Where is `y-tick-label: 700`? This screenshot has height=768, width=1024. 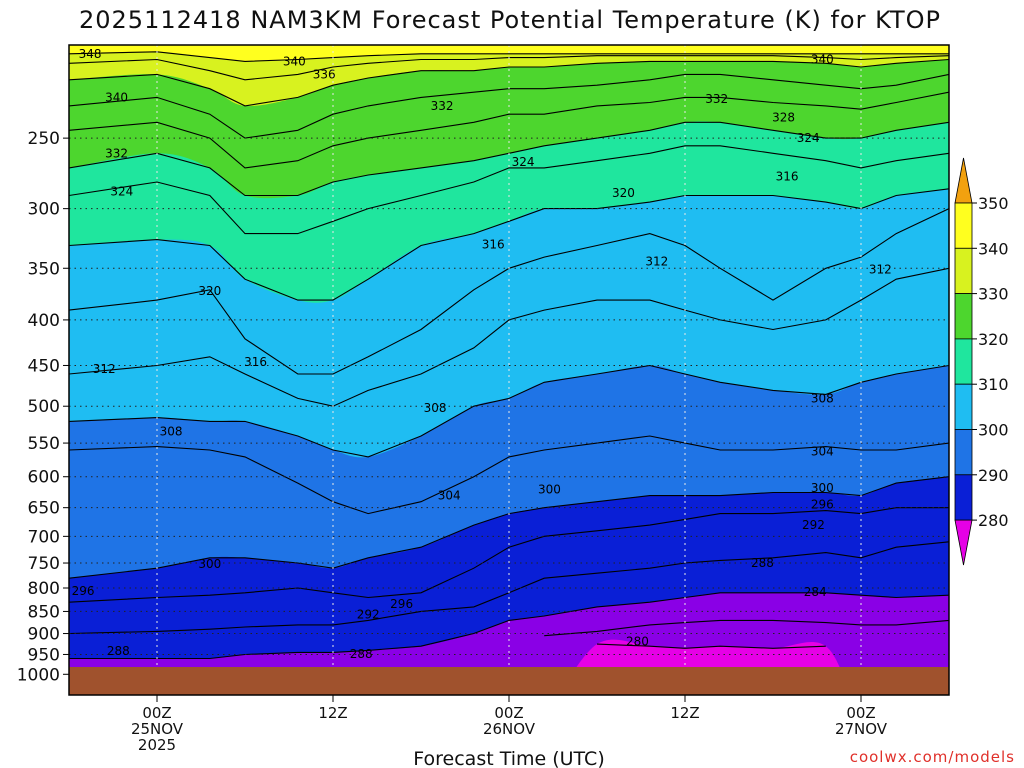 y-tick-label: 700 is located at coordinates (44, 537).